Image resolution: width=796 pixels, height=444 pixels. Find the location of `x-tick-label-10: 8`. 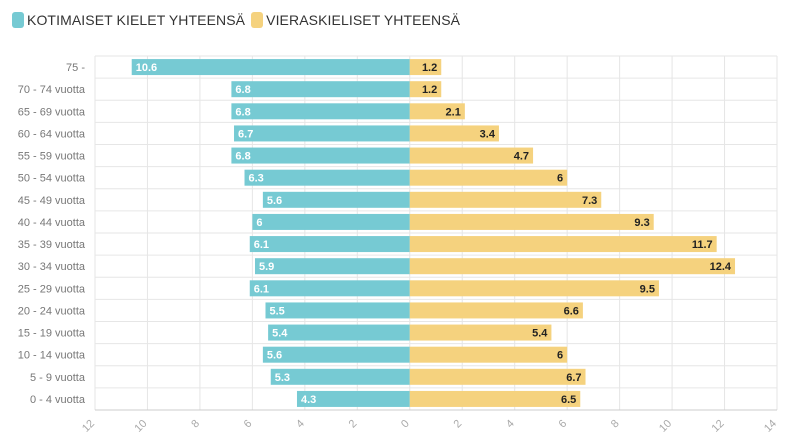

x-tick-label-10: 8 is located at coordinates (615, 424).